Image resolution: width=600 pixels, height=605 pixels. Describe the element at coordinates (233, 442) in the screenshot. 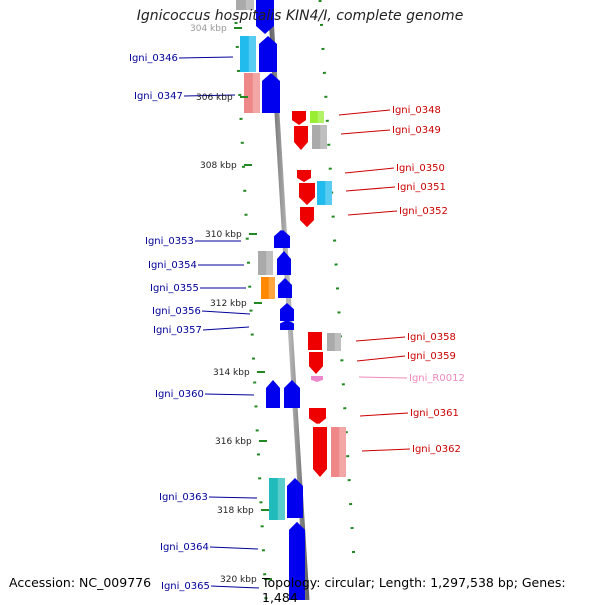

I see `scale-label: 316 kbp` at that location.